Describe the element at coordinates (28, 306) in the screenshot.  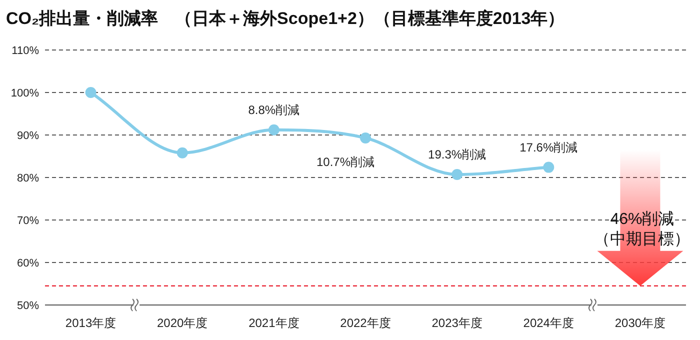
I see `y-tick-label: 50%` at that location.